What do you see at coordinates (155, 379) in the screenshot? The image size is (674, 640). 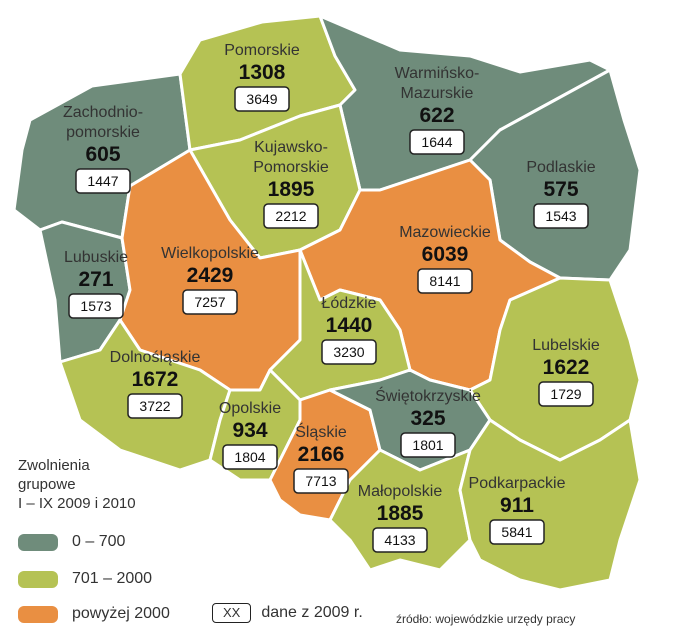 I see `region-value: 1672` at bounding box center [155, 379].